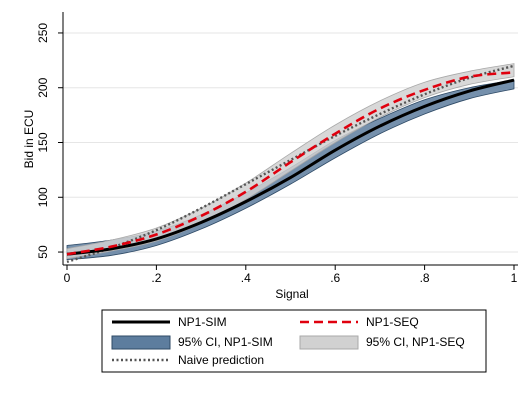 The height and width of the screenshot is (395, 528). What do you see at coordinates (43, 142) in the screenshot?
I see `y-tick-label-150: 150` at bounding box center [43, 142].